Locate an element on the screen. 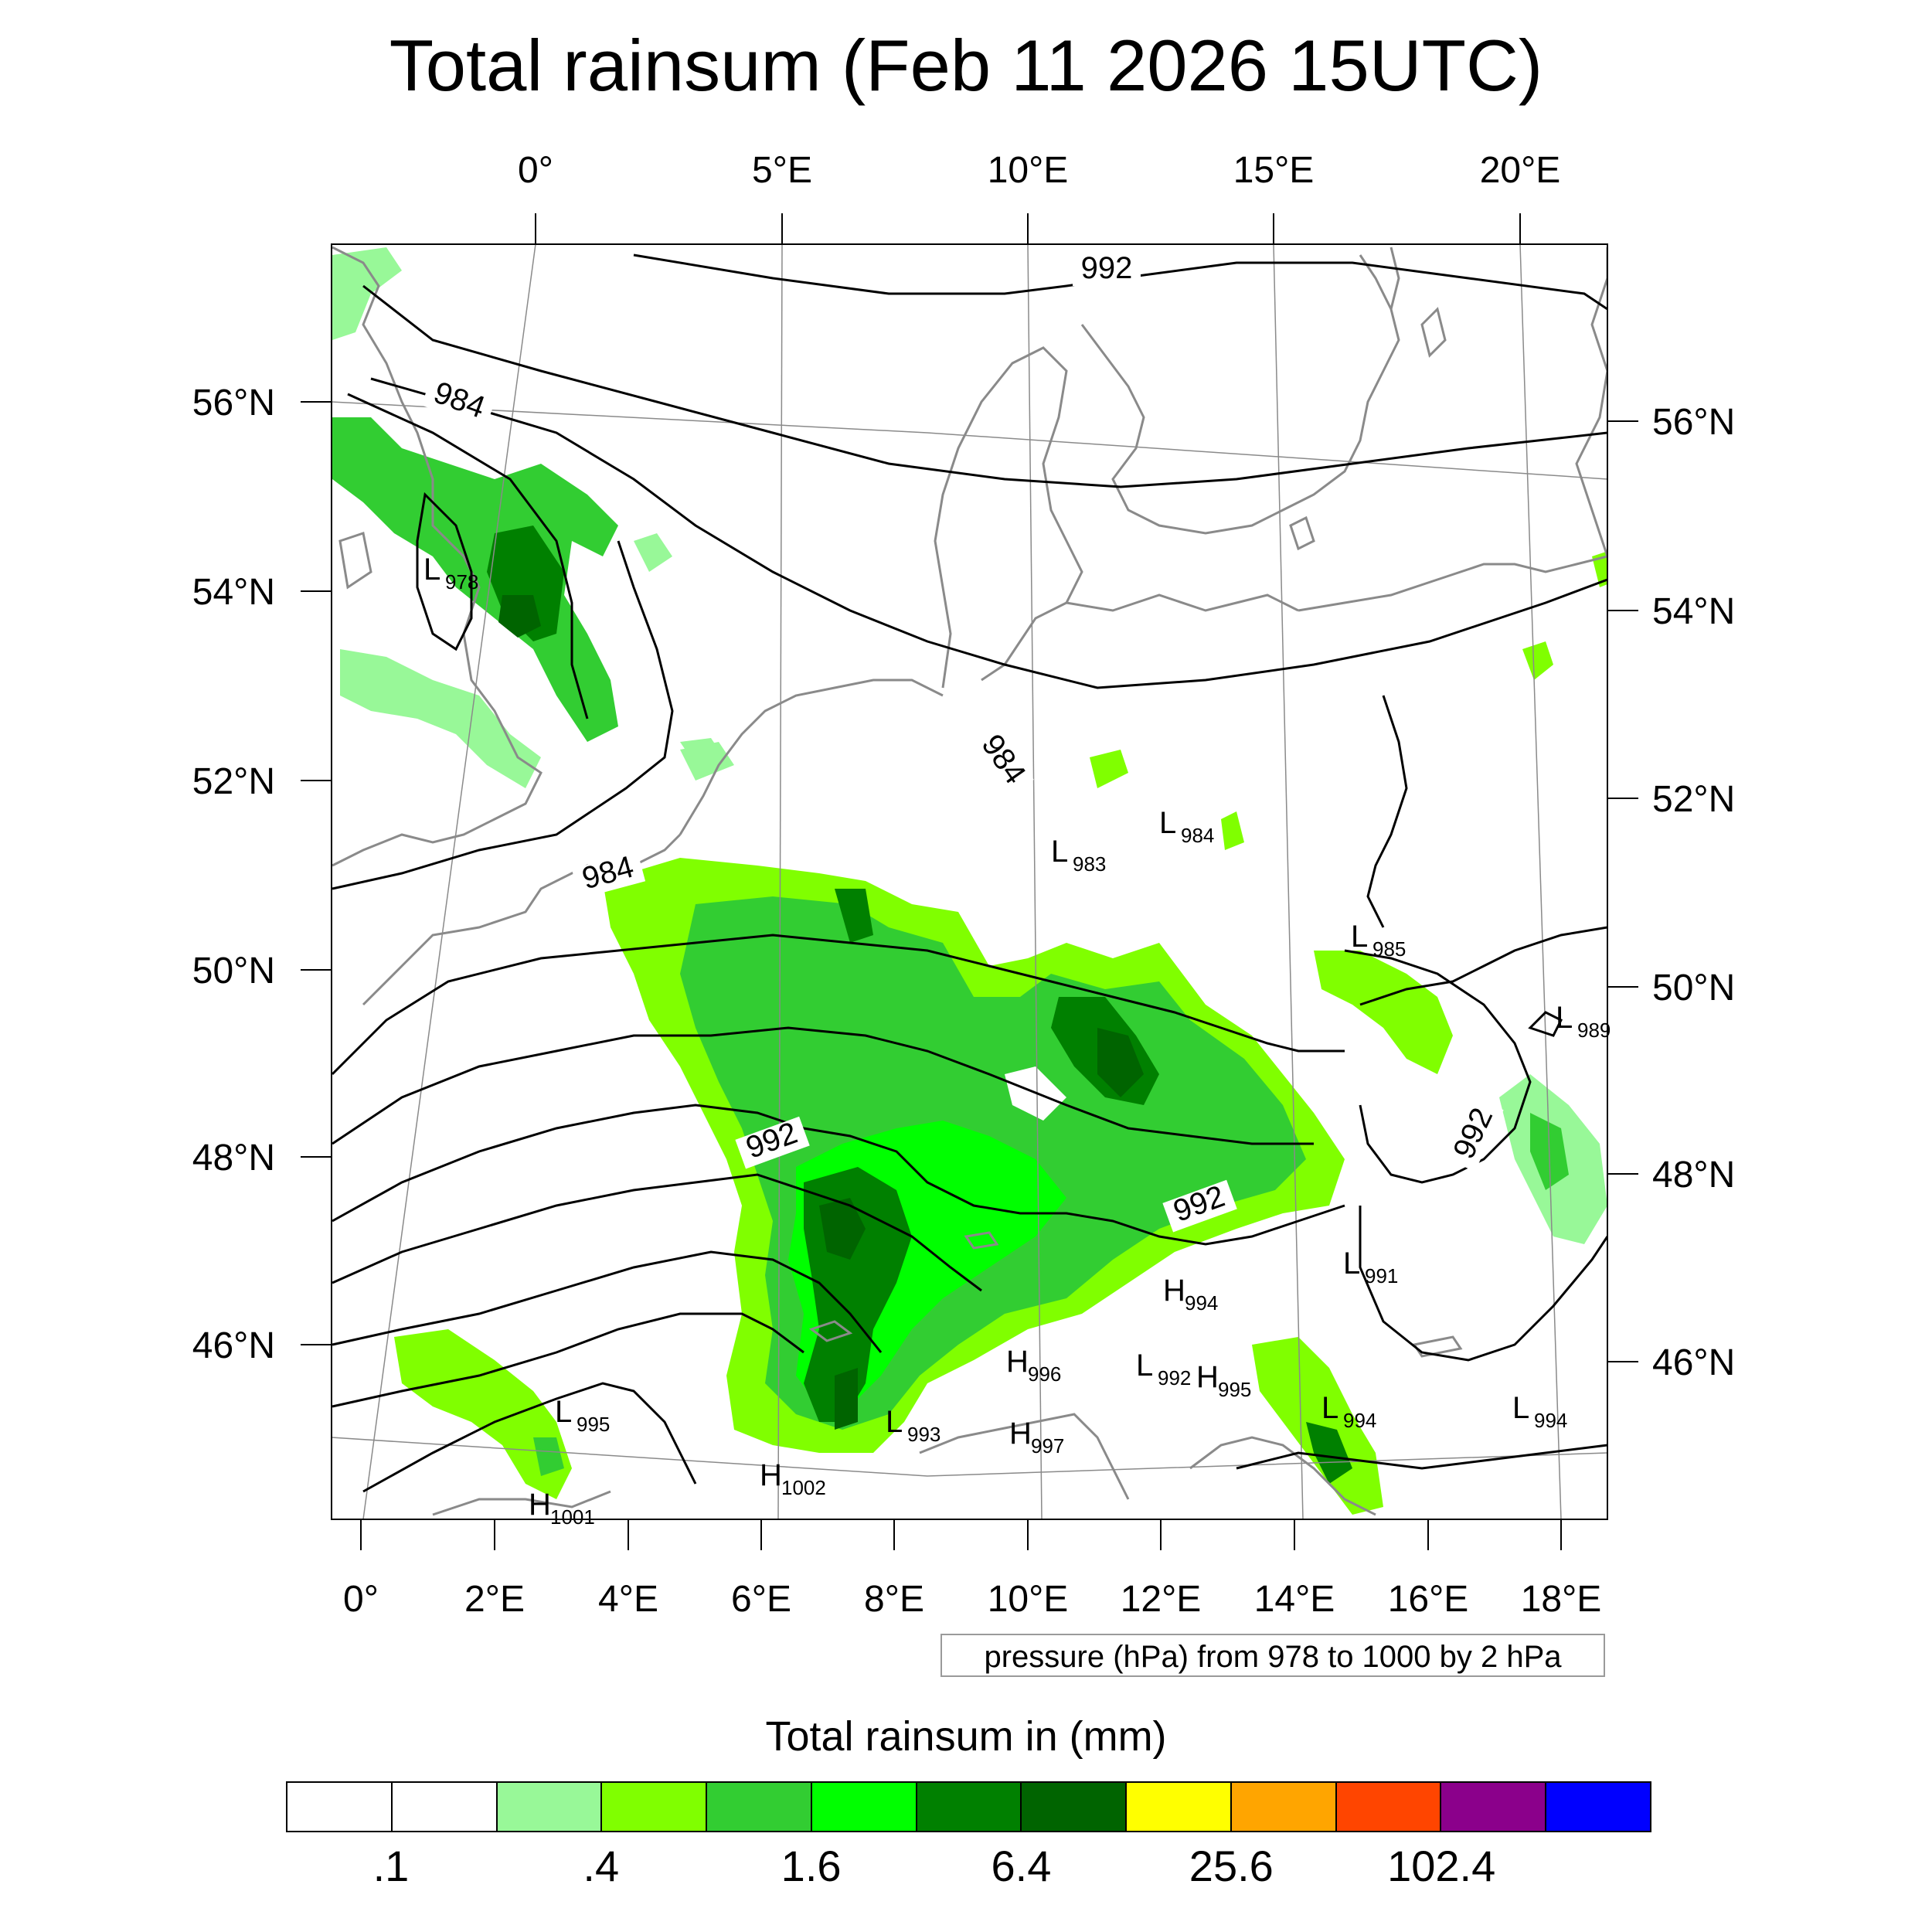 Image resolution: width=1932 pixels, height=1932 pixels. pressure-center-value: 978 is located at coordinates (461, 582).